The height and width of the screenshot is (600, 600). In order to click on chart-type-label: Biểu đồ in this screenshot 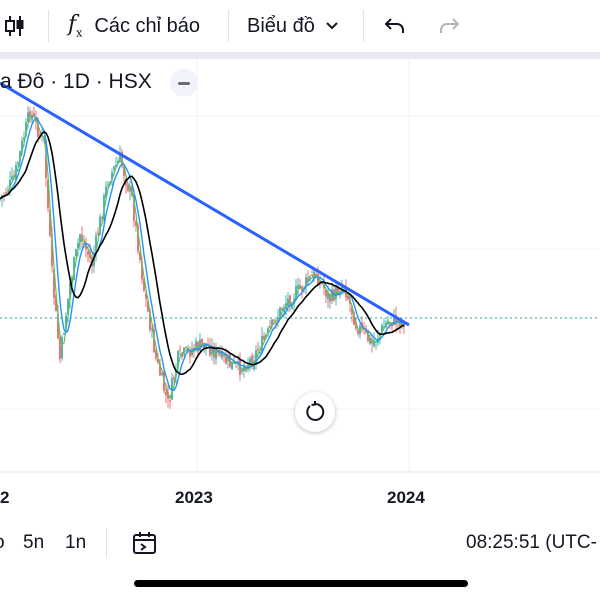, I will do `click(281, 25)`.